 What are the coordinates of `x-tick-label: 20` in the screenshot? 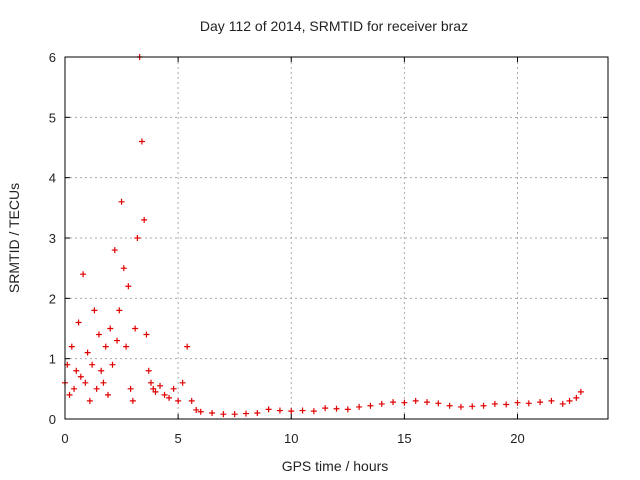 It's located at (517, 438).